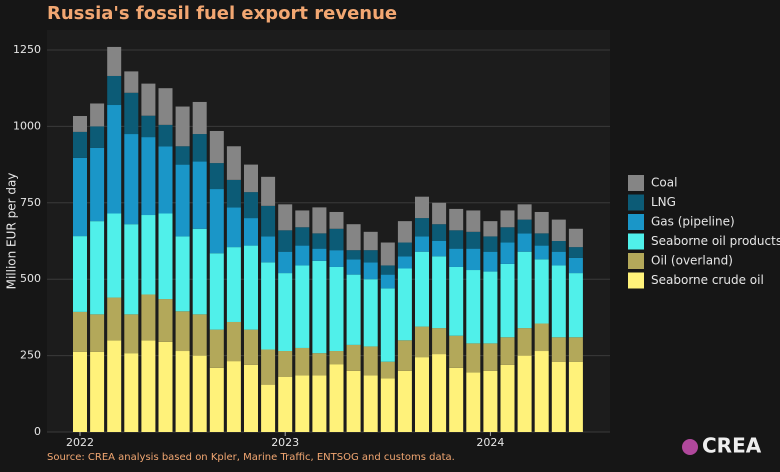 This screenshot has height=472, width=780. Describe the element at coordinates (664, 183) in the screenshot. I see `legend-label: Coal` at that location.